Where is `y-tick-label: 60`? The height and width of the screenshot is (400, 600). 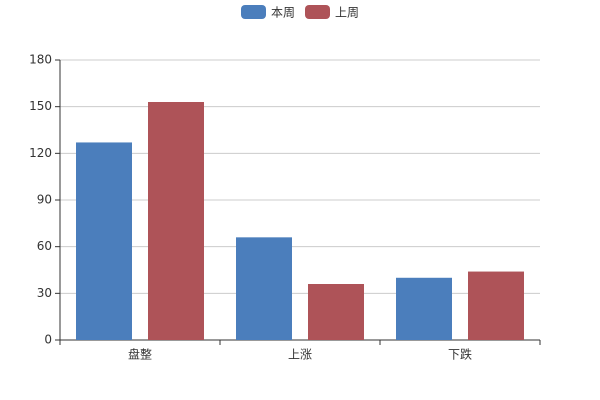
y-tick-label: 60 is located at coordinates (44, 246).